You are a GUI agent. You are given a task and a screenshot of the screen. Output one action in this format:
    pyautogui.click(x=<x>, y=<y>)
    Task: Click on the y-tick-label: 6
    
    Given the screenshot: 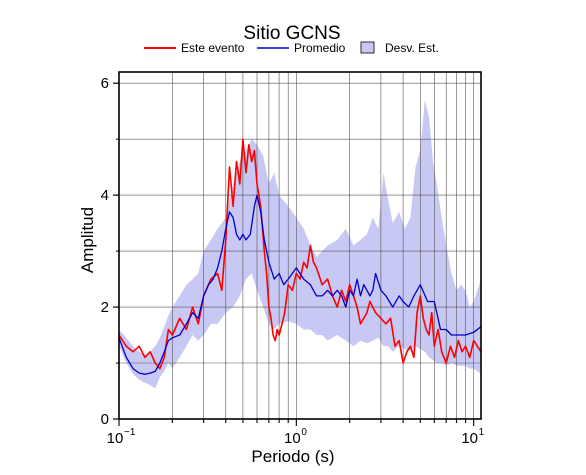 What is the action you would take?
    pyautogui.click(x=105, y=83)
    